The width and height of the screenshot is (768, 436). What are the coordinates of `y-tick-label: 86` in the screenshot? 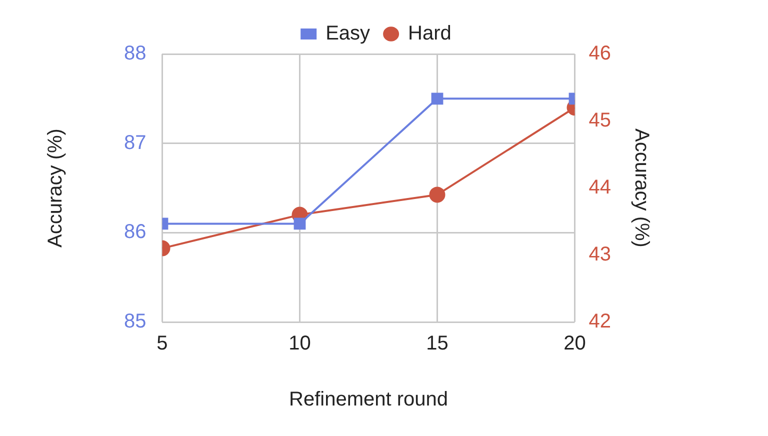 It's located at (135, 232).